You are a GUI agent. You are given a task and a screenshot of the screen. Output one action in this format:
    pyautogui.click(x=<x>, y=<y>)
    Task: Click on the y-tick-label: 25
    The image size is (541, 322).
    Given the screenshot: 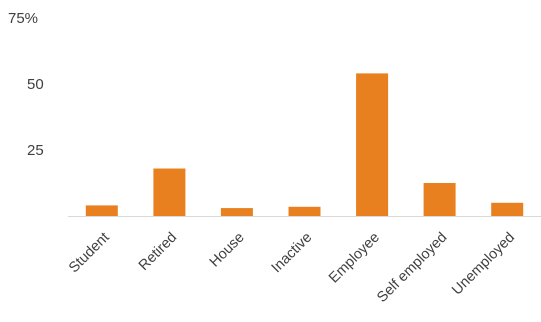 What is the action you would take?
    pyautogui.click(x=35, y=150)
    